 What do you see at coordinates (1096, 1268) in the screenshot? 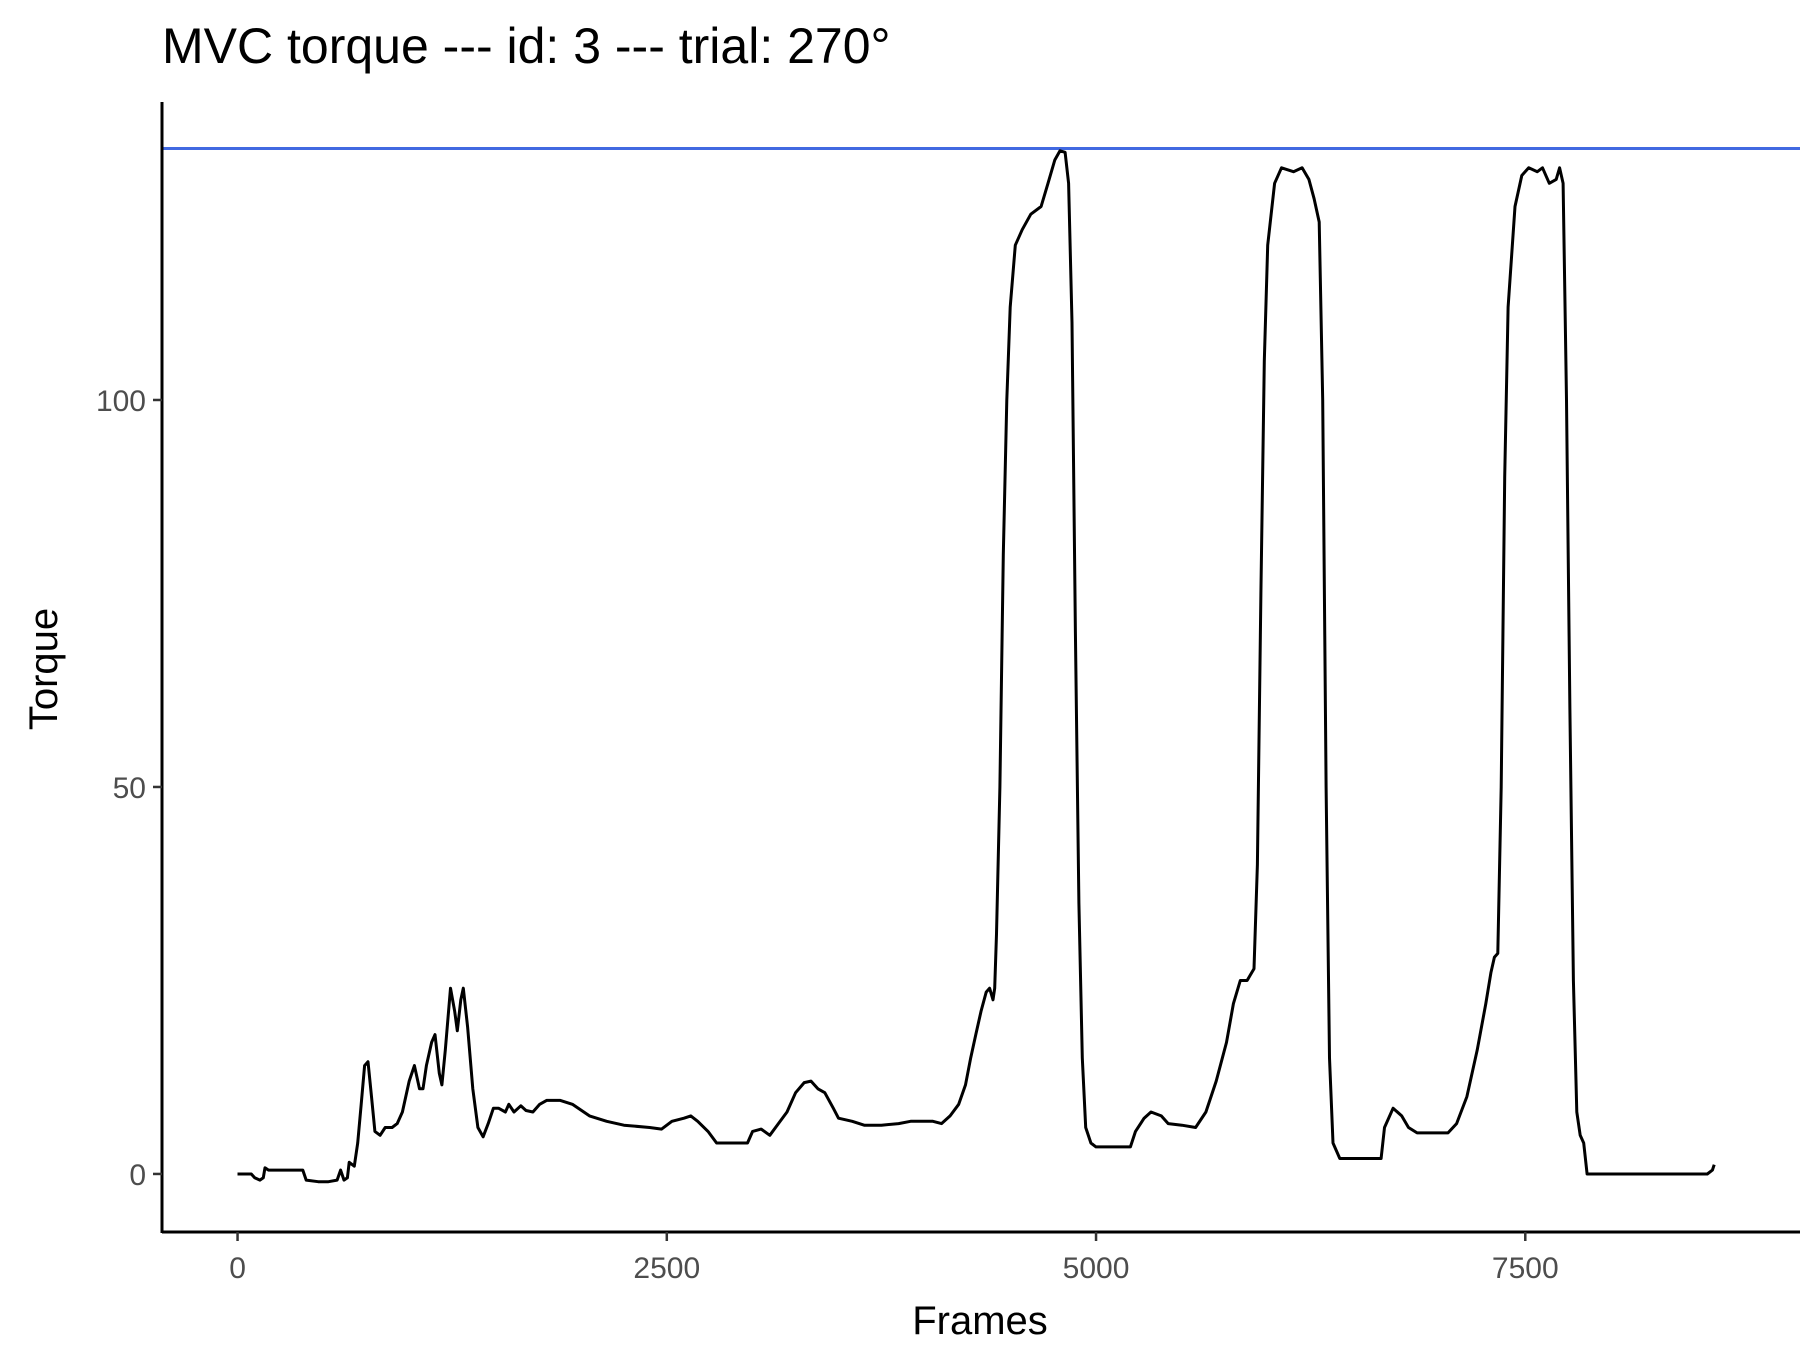
I see `x-tick-label: 5000` at bounding box center [1096, 1268].